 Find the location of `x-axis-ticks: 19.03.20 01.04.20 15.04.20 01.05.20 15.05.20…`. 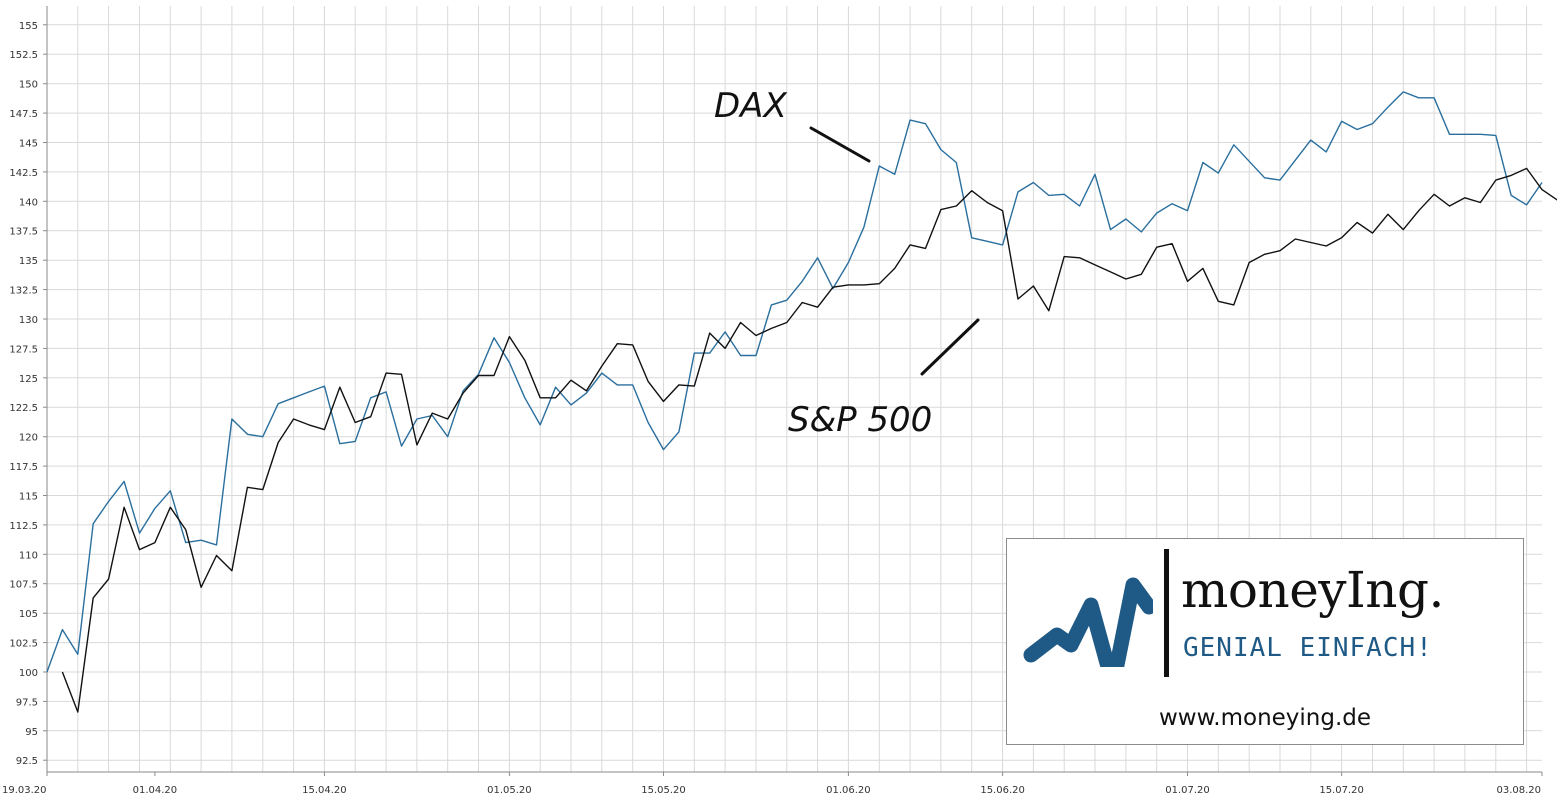

x-axis-ticks: 19.03.20 01.04.20 15.04.20 01.05.20 15.05.20… is located at coordinates (772, 784).